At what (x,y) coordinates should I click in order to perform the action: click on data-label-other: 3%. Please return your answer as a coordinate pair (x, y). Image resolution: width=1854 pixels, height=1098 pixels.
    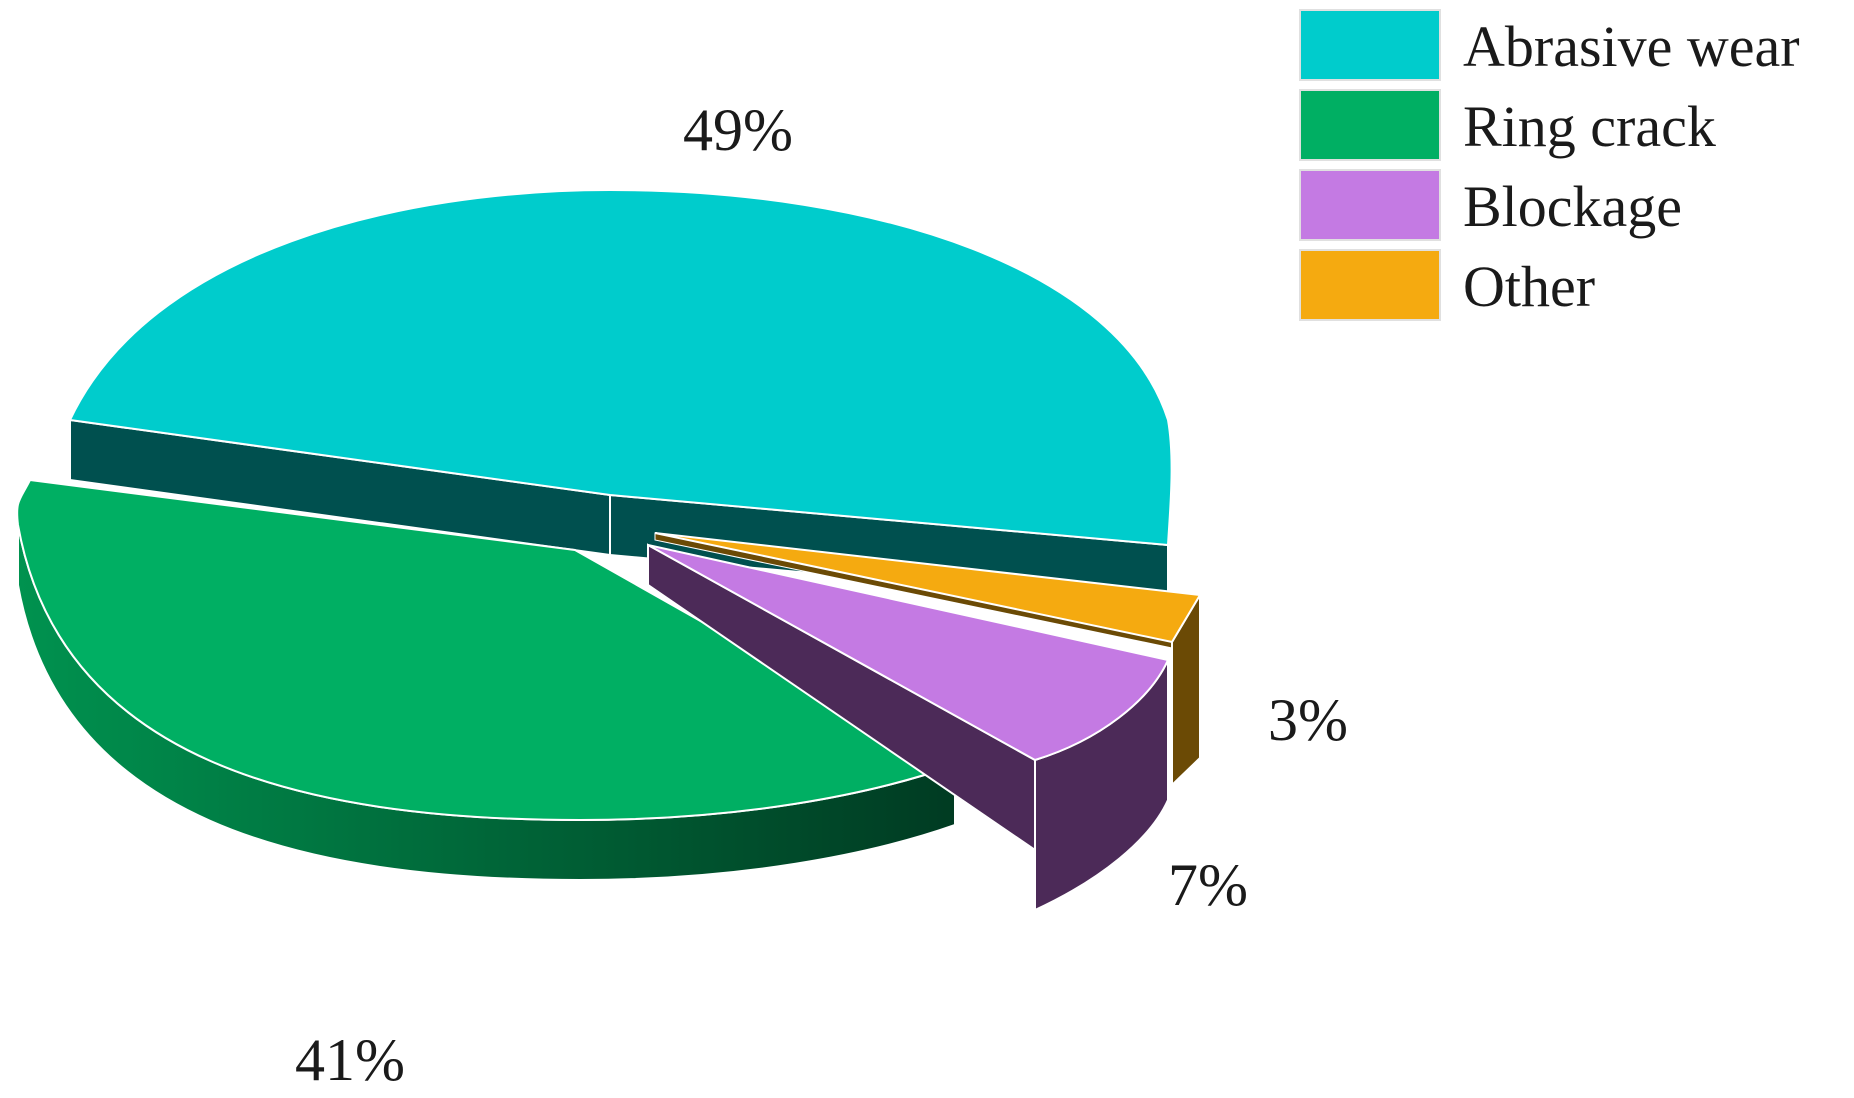
    Looking at the image, I should click on (1308, 720).